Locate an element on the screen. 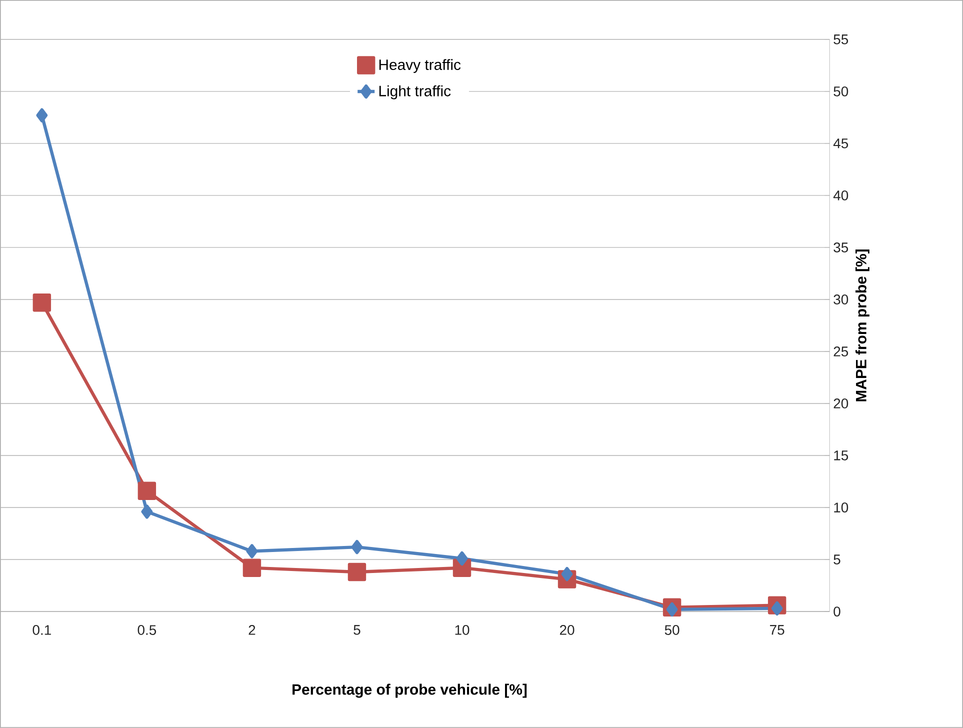  y-tick-label: 5 is located at coordinates (837, 559).